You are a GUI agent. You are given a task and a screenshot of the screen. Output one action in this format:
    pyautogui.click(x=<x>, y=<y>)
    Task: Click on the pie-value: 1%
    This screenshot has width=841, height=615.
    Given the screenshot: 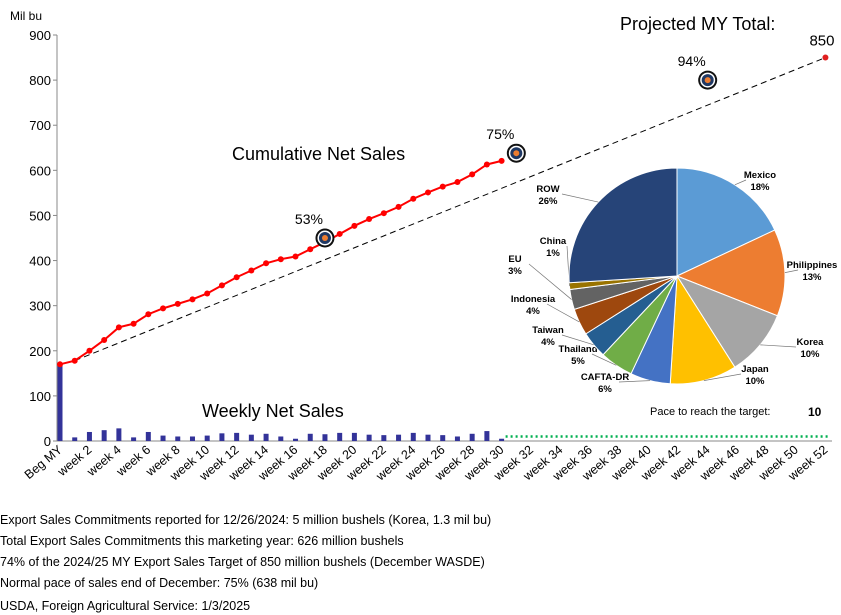 What is the action you would take?
    pyautogui.click(x=553, y=253)
    